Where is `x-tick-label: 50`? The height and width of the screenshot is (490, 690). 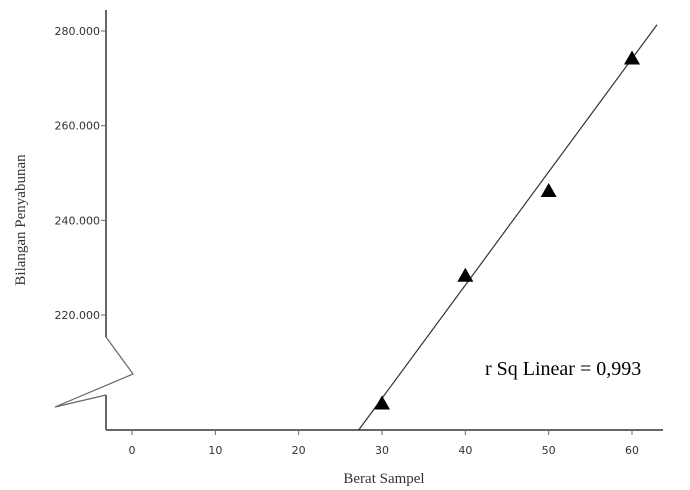 x-tick-label: 50 is located at coordinates (549, 450).